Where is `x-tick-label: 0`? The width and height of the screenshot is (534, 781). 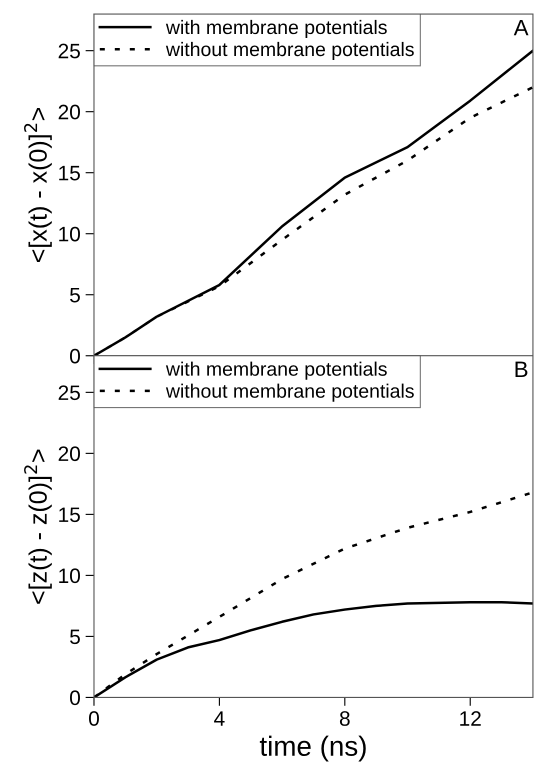
x-tick-label: 0 is located at coordinates (94, 718).